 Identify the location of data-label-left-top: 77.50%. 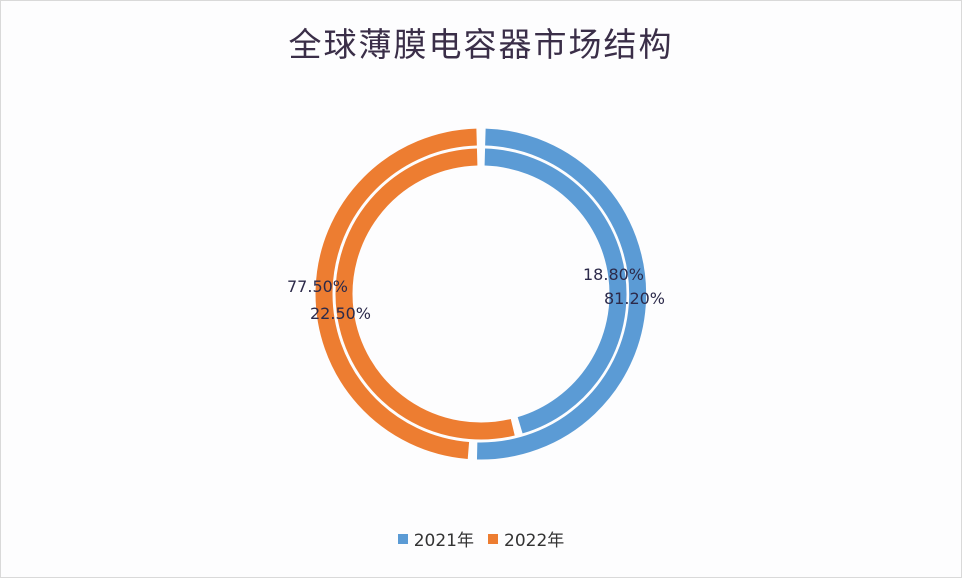
(318, 286).